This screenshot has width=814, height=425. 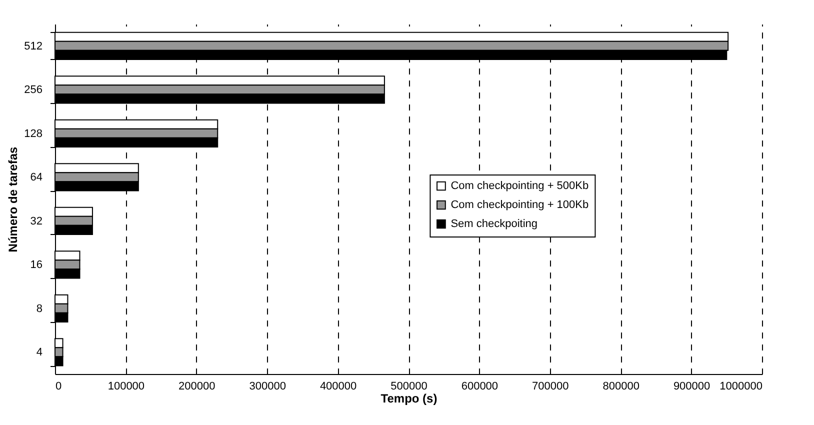 What do you see at coordinates (33, 90) in the screenshot?
I see `y-tick-label: 256` at bounding box center [33, 90].